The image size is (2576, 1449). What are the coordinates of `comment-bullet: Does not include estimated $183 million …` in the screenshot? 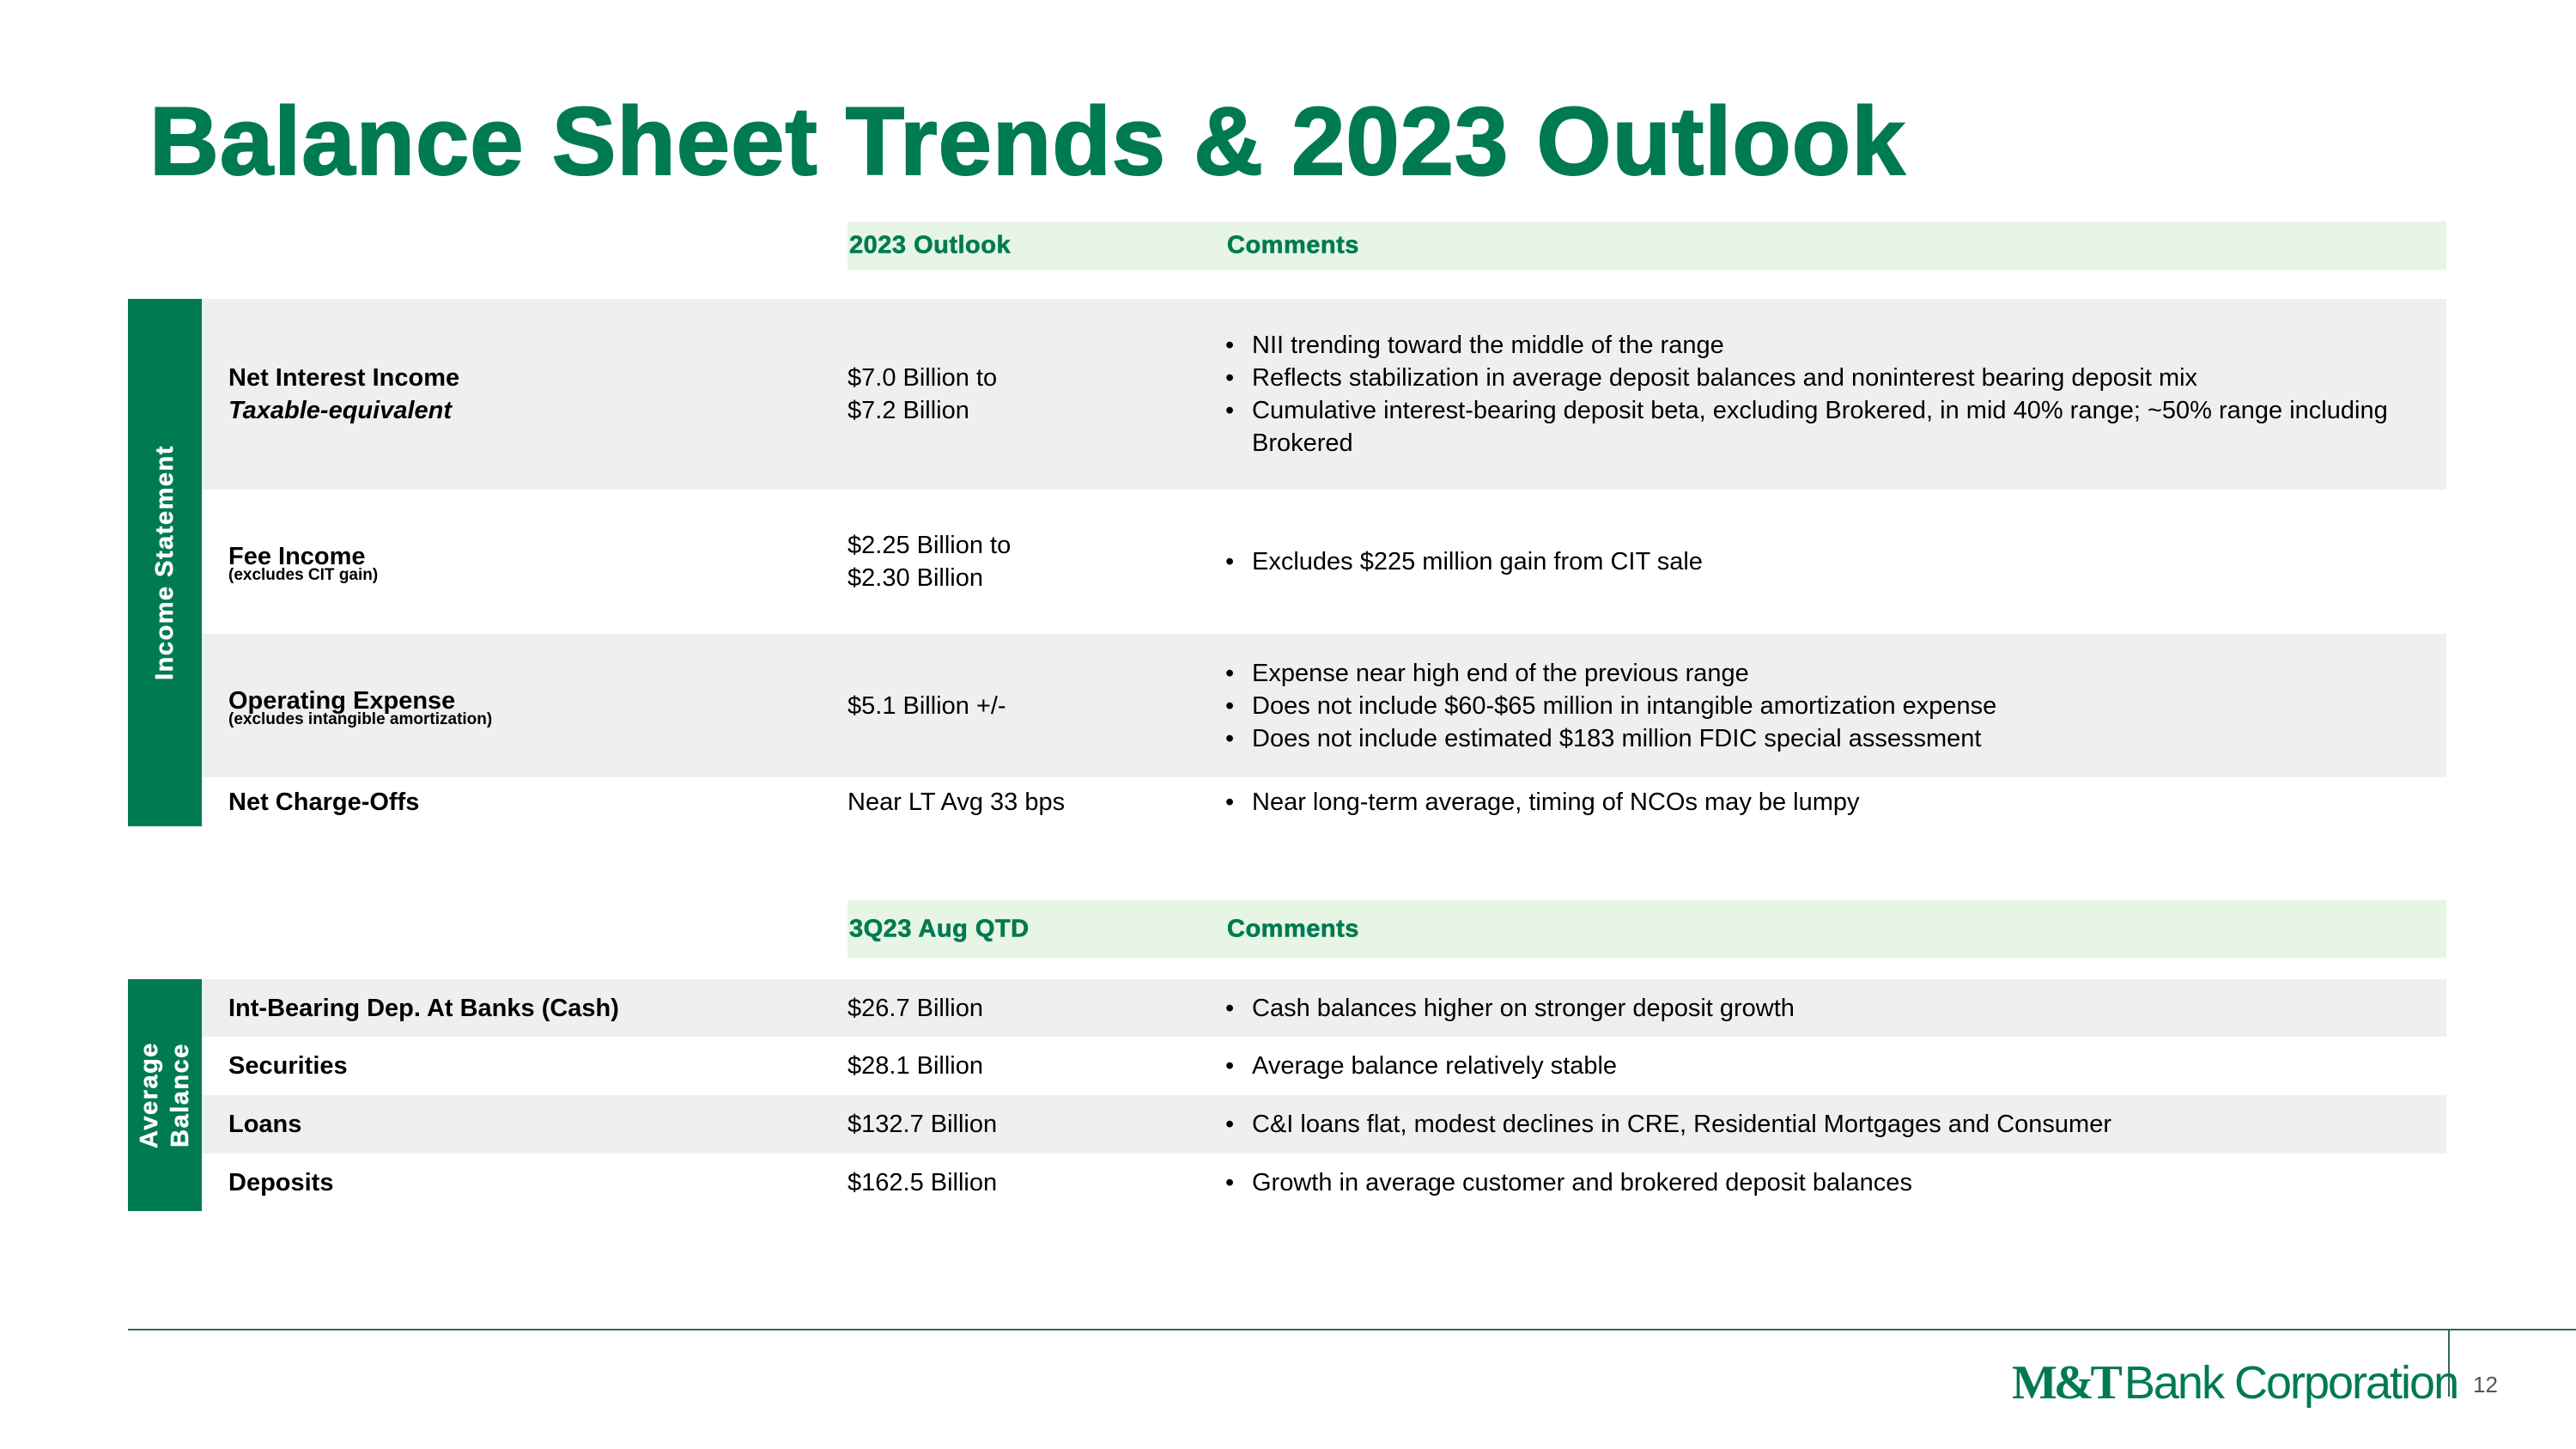 It's located at (1826, 738).